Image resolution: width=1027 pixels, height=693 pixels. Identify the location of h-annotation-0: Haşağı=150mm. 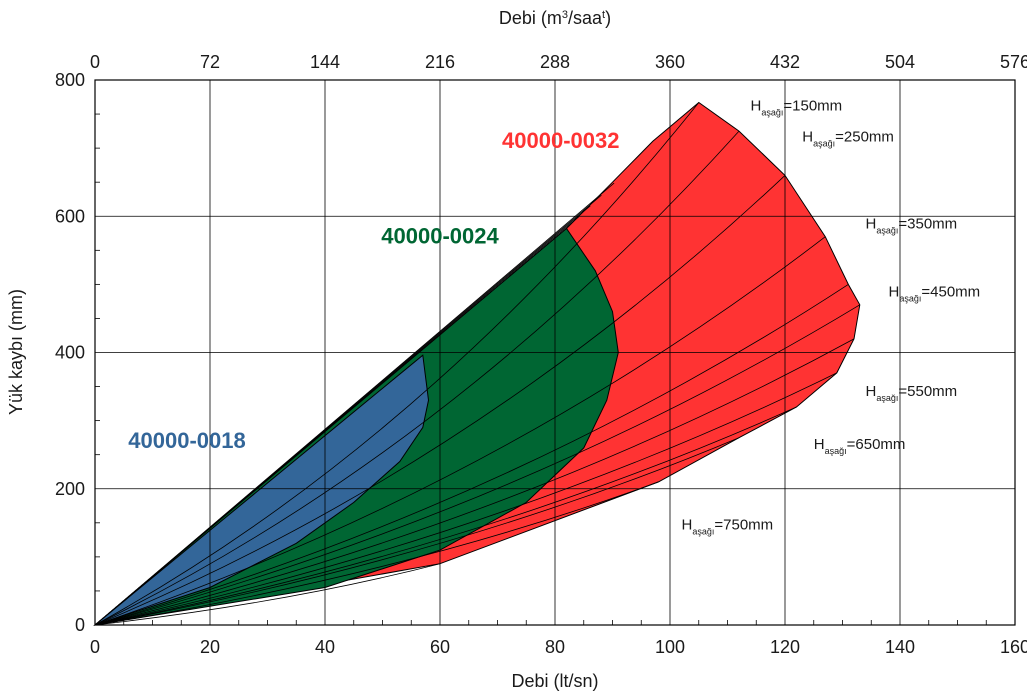
(797, 108).